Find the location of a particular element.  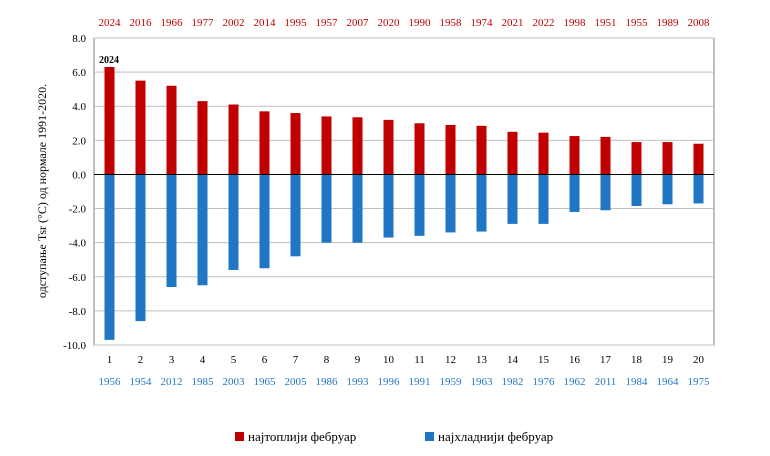

y-tick-label: 0.0 is located at coordinates (79, 175).